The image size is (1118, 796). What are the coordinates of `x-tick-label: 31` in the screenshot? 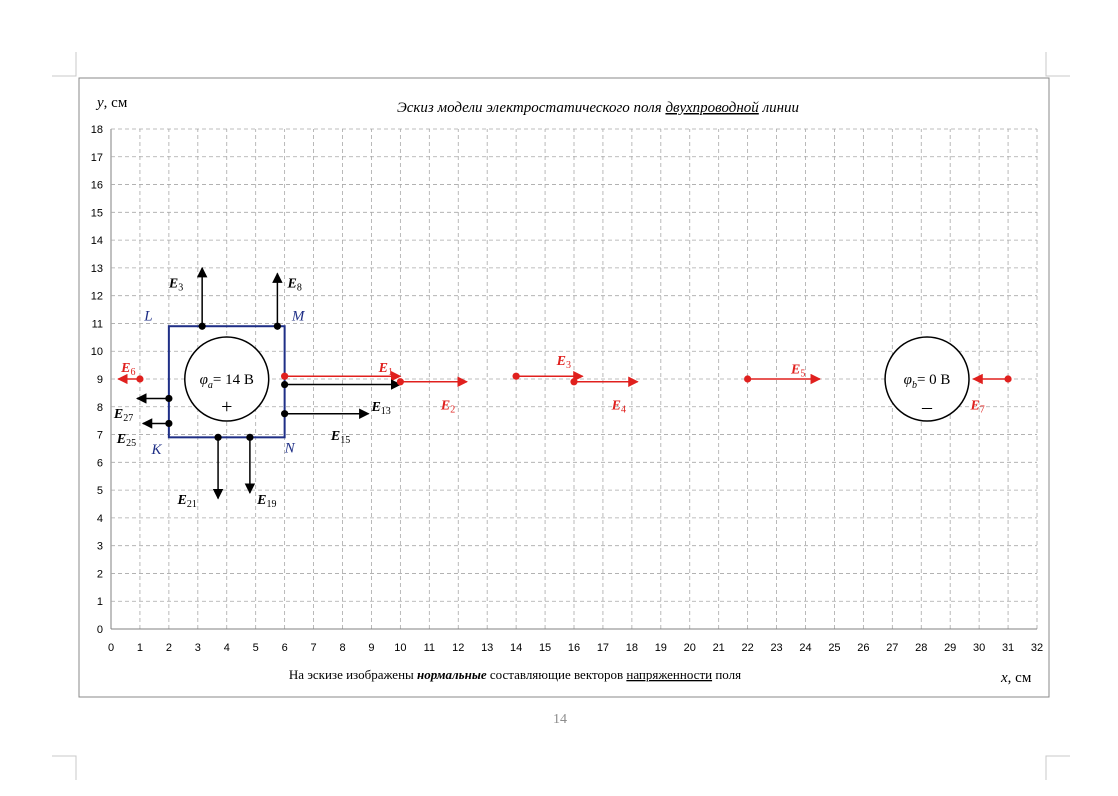 It's located at (1008, 648).